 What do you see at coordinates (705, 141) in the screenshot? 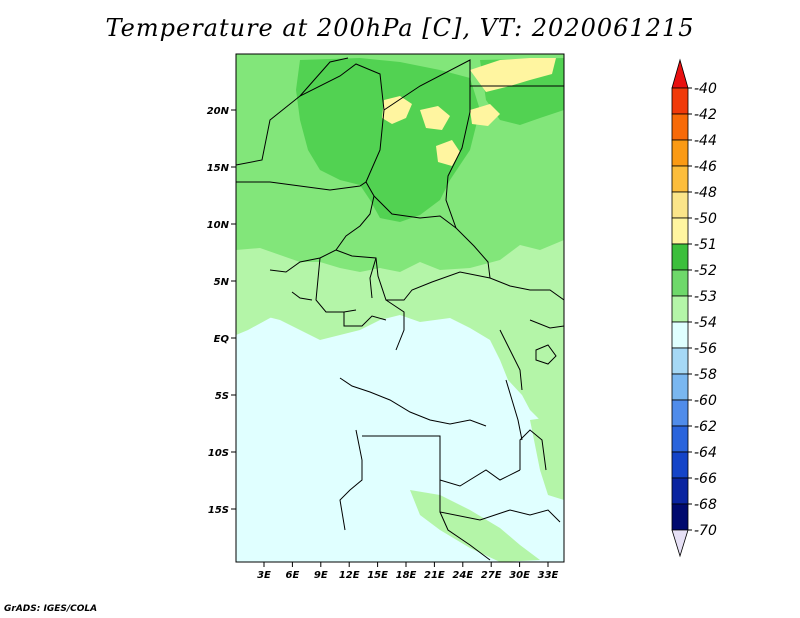
I see `colorbar-label: -44` at bounding box center [705, 141].